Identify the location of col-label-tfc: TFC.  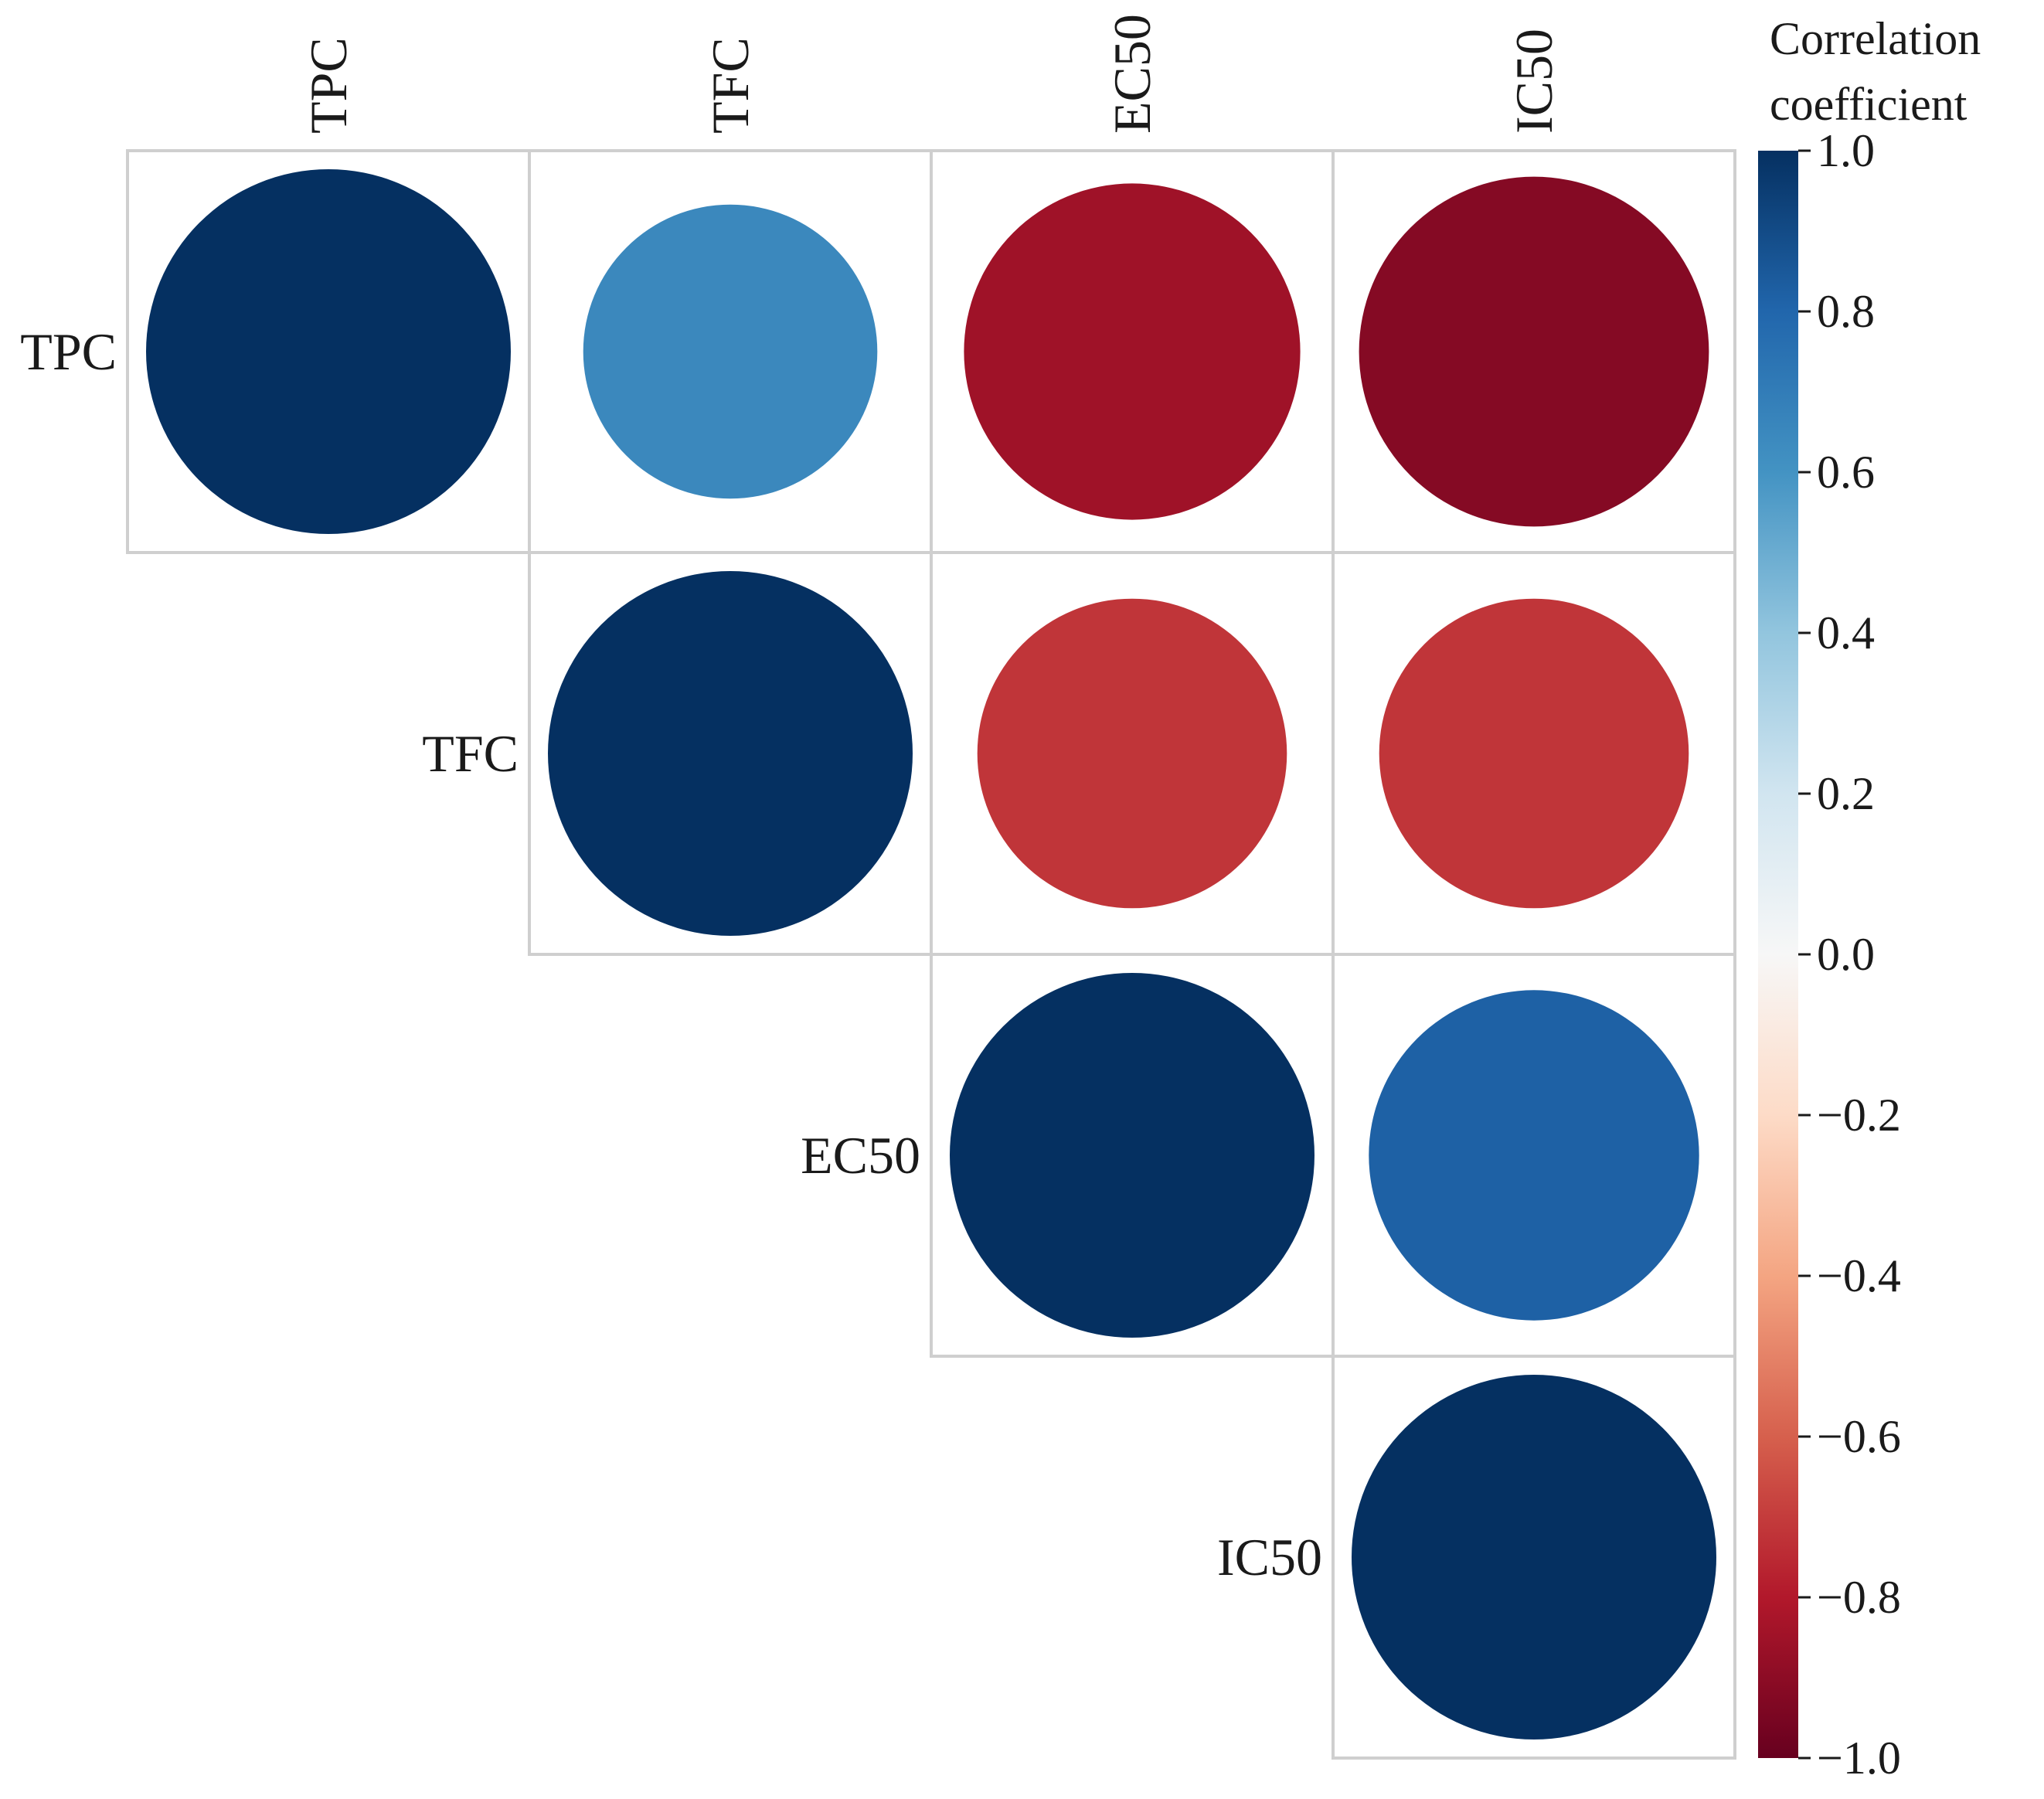
(731, 85).